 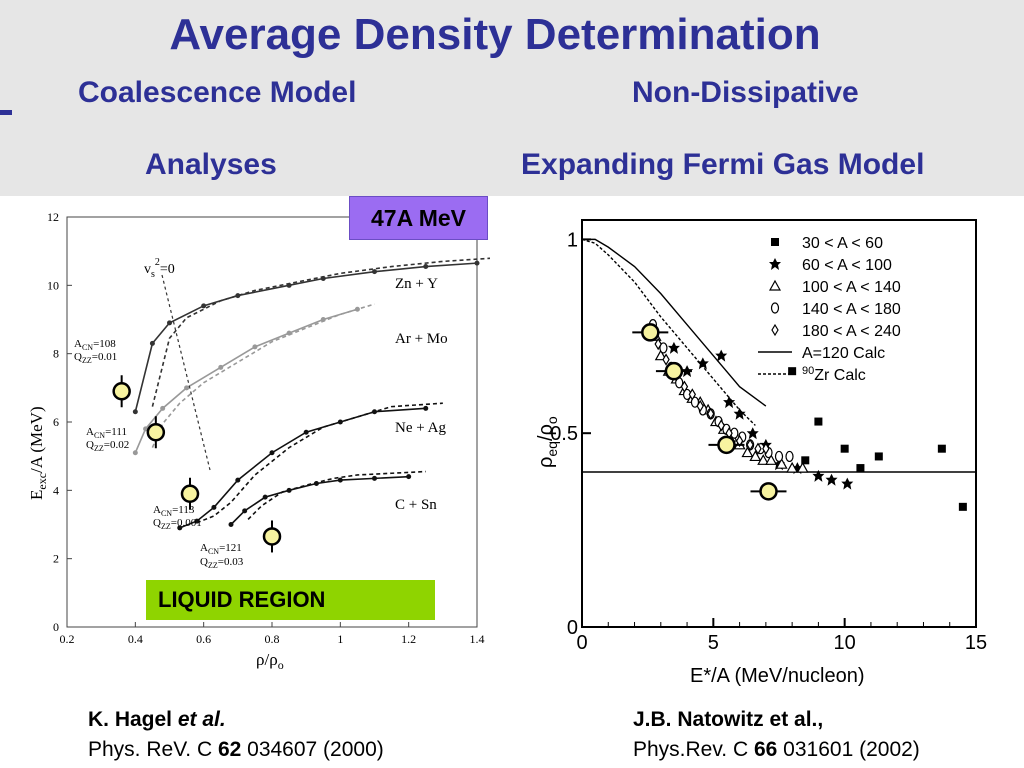 What do you see at coordinates (236, 749) in the screenshot?
I see `left-reference-citation: Phys. ReV. C 62 034607 (2000)` at bounding box center [236, 749].